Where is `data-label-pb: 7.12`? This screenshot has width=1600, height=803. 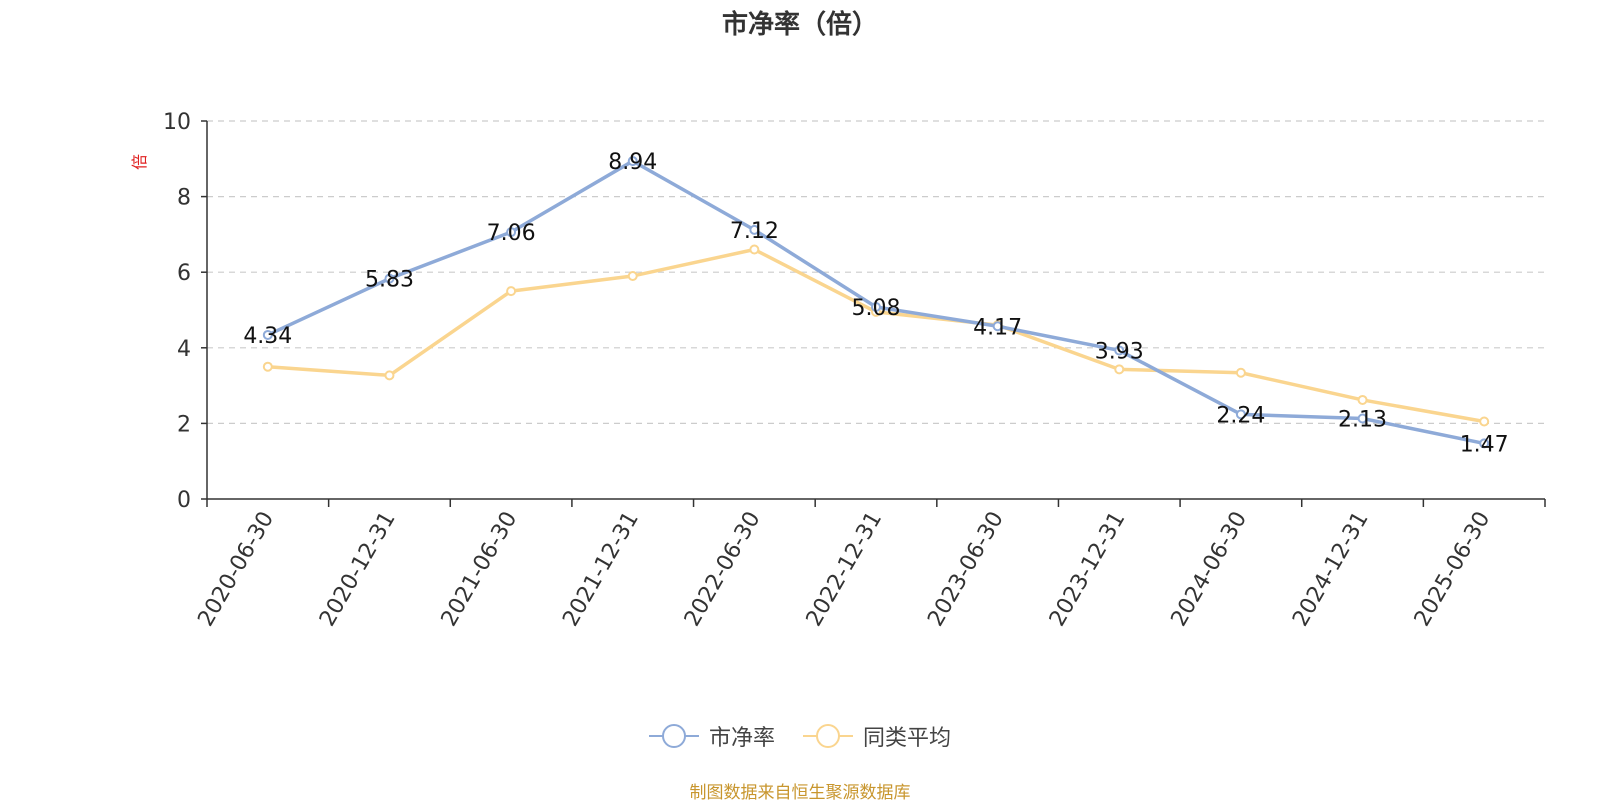
data-label-pb: 7.12 is located at coordinates (754, 231).